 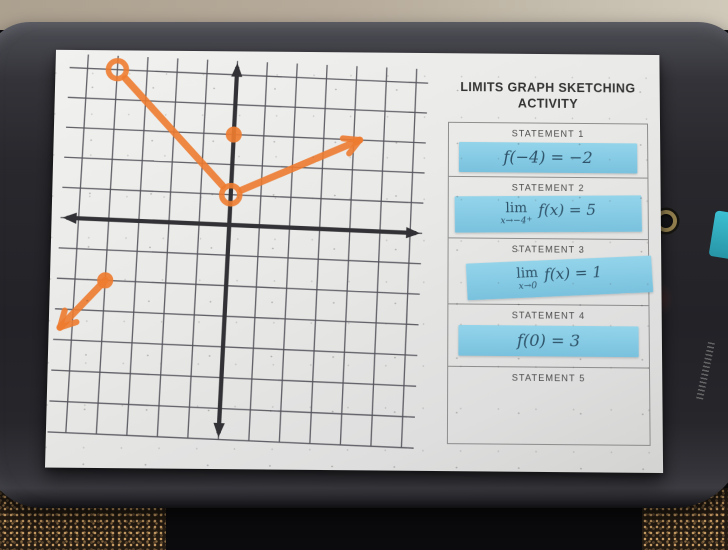 I want to click on lim-subscript: x→0, so click(x=527, y=286).